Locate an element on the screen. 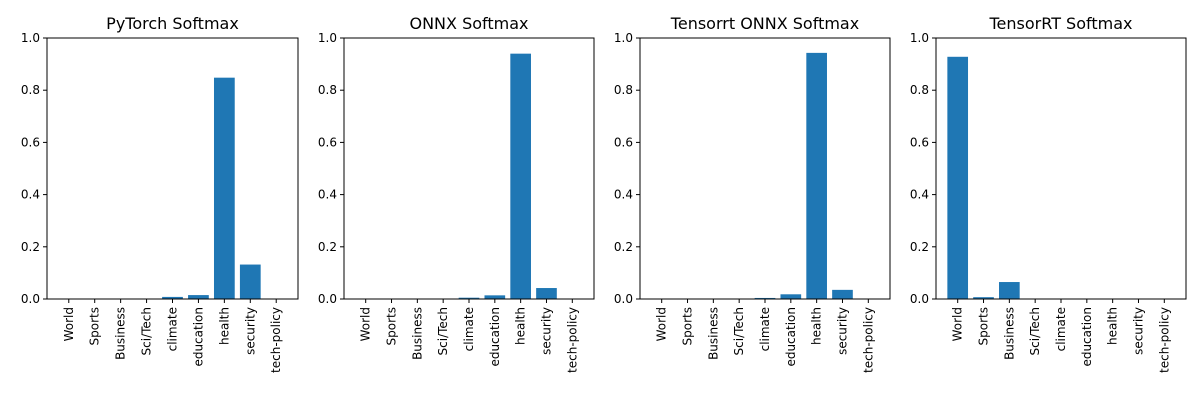  chart-title: Tensorrt ONNX Softmax is located at coordinates (764, 23).